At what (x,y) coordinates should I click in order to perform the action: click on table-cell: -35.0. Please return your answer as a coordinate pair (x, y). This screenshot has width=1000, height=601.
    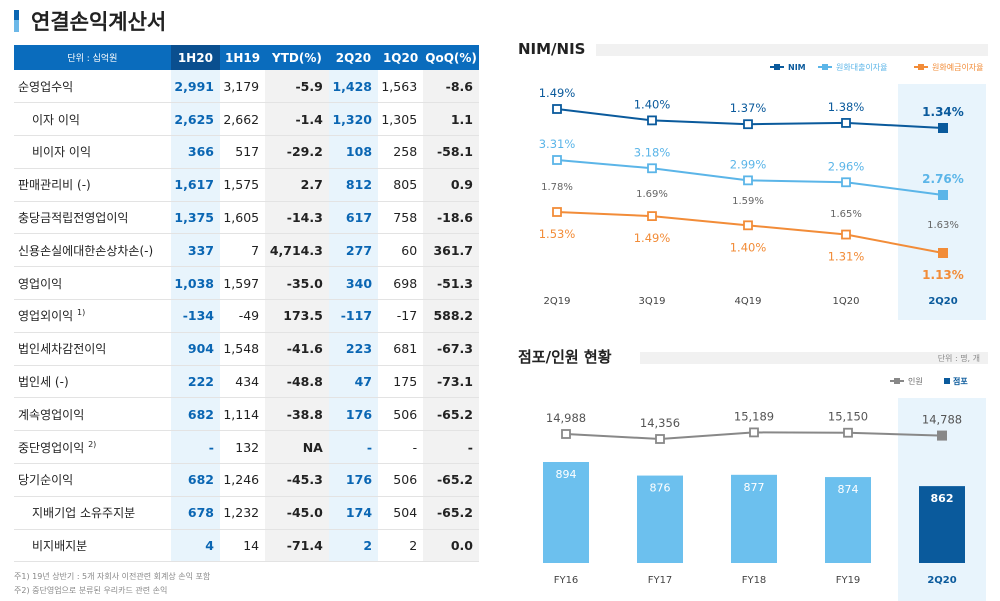
    Looking at the image, I should click on (297, 283).